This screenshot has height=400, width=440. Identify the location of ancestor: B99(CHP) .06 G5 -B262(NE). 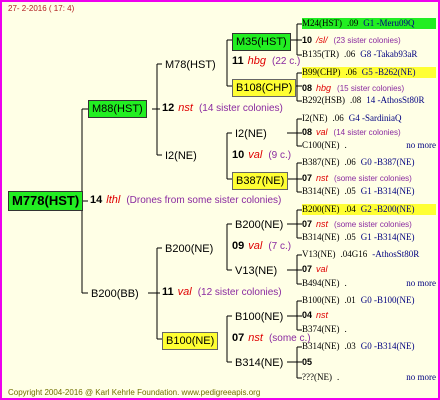
(369, 72).